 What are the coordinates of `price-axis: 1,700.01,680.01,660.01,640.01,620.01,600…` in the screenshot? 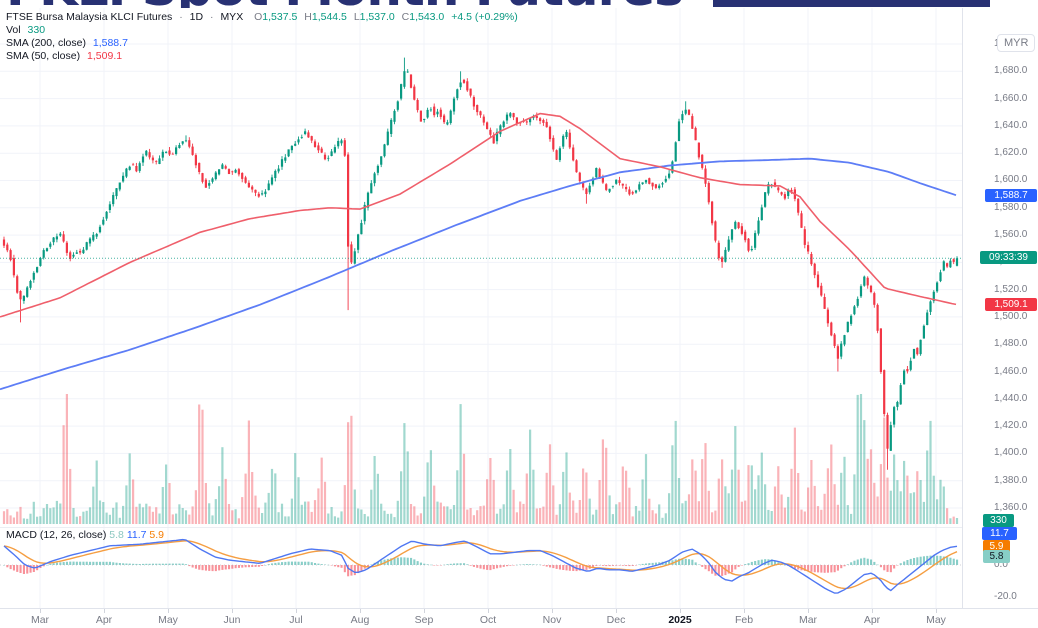 It's located at (1000, 308).